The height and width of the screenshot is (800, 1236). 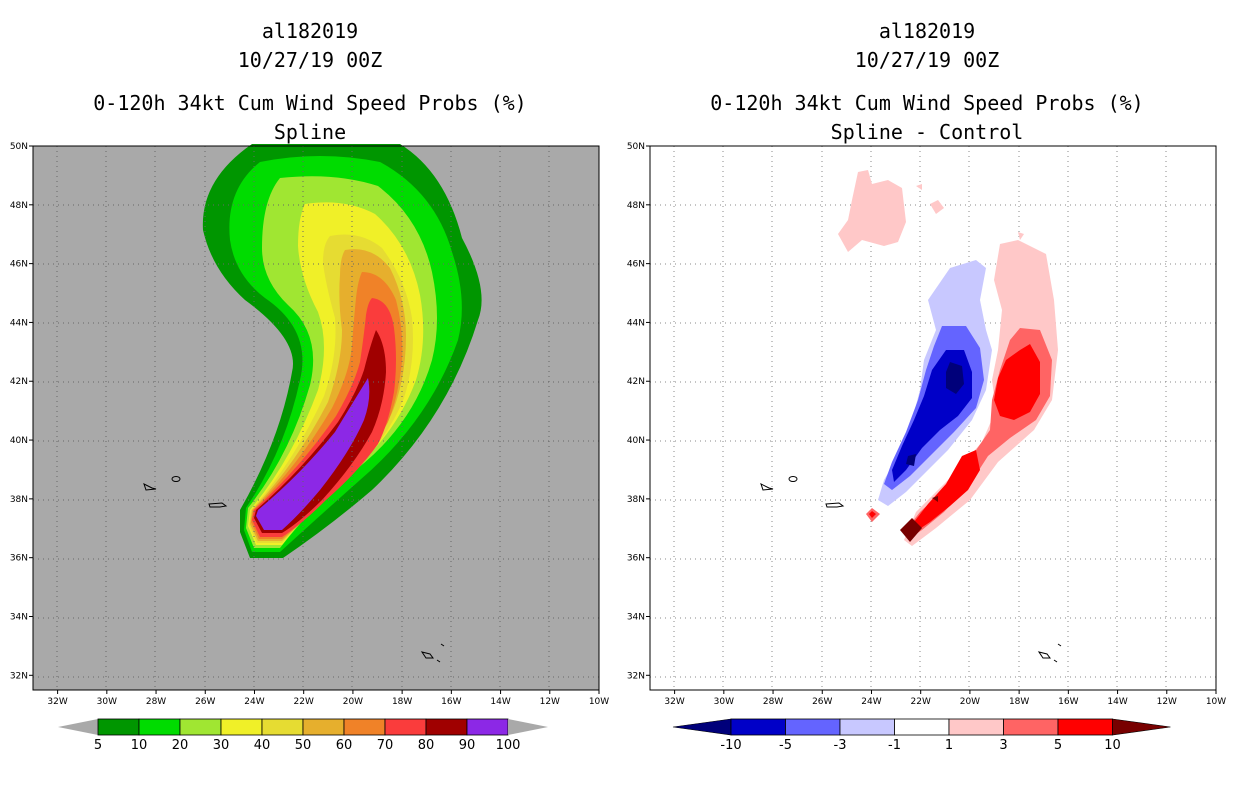 I want to click on left-ytick-label: 50N, so click(x=19, y=147).